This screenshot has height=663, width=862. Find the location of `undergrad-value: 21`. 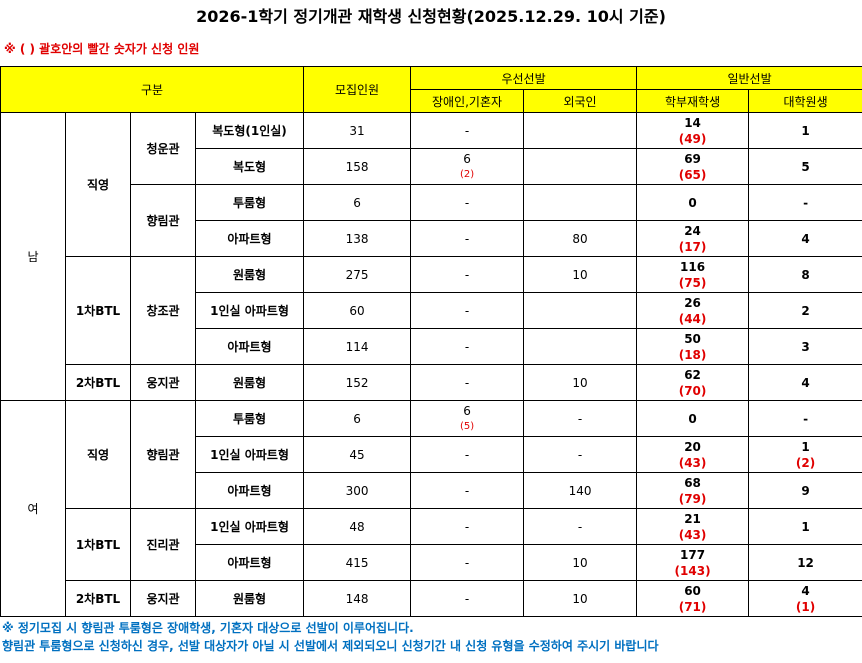

undergrad-value: 21 is located at coordinates (692, 518).